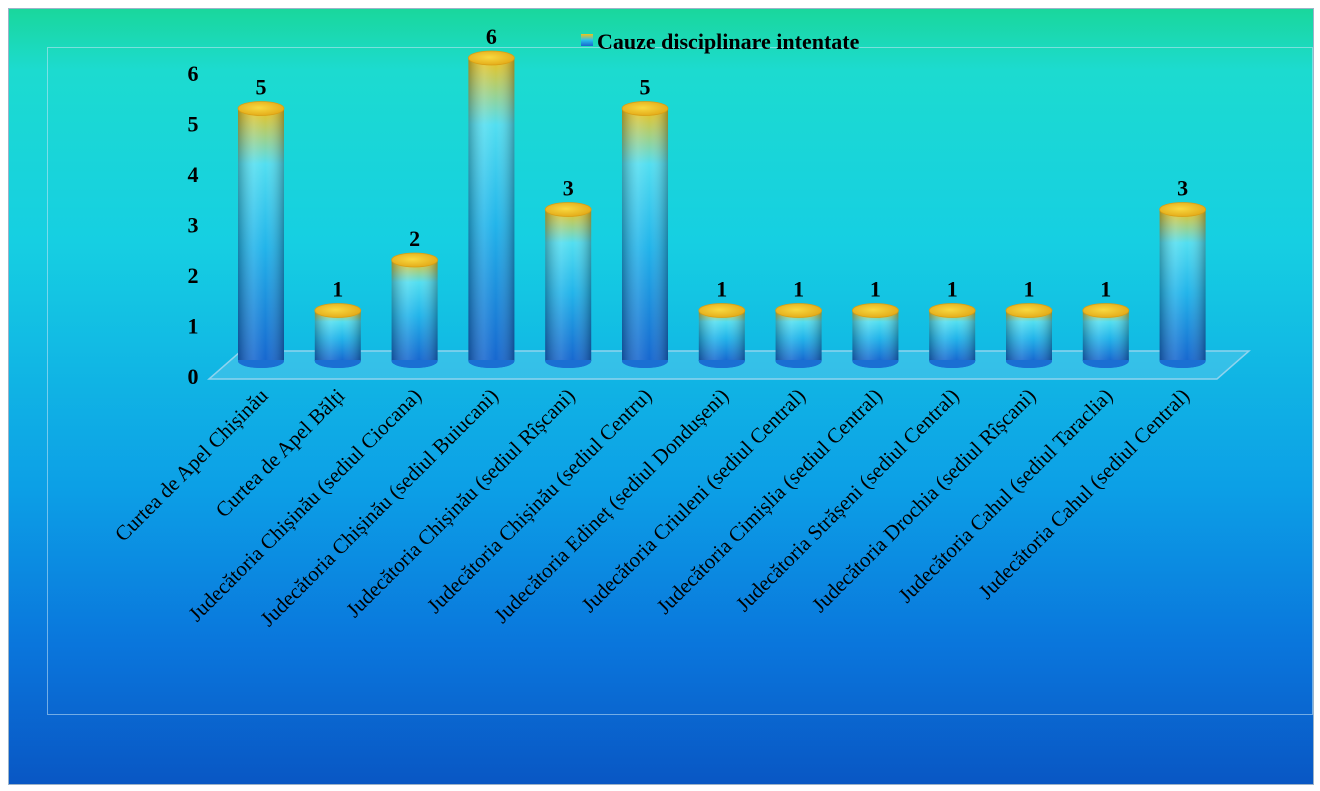  I want to click on y-tick-label: 3, so click(193, 225).